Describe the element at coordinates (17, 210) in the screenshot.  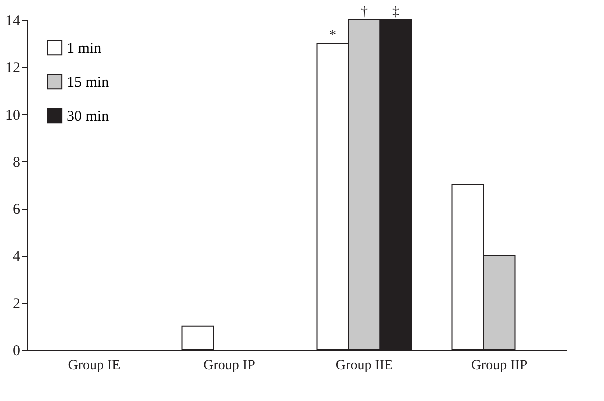
I see `y-tick-label: 6` at that location.